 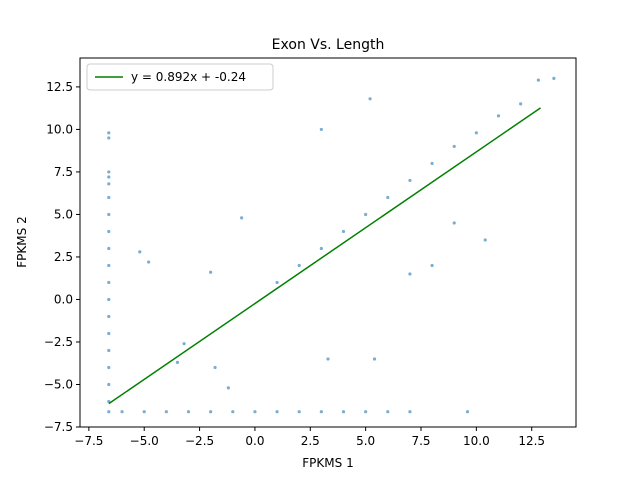 I want to click on x-axis-ticks: −7.5 −5.0 −2.5 0.0 2.5 5.0 7.5 10.0 12.5, so click(x=309, y=437).